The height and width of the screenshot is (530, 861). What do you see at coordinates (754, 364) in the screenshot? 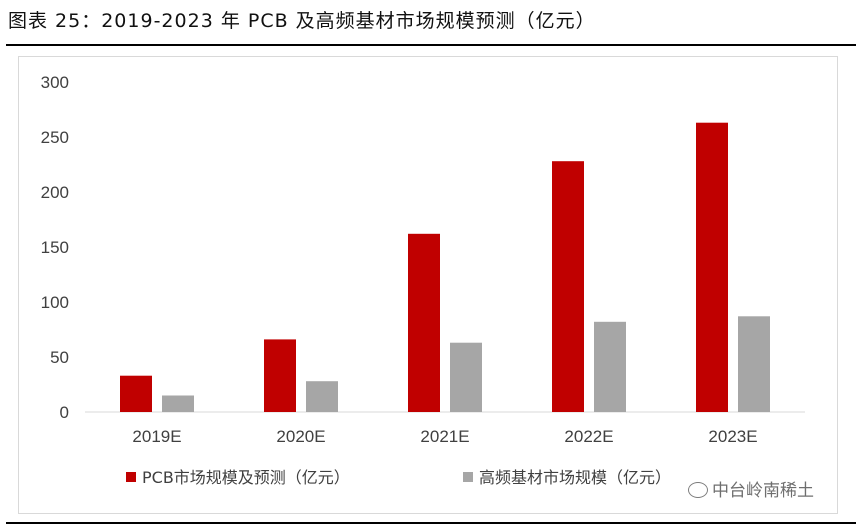
I see `bar-high-frequency-2023E` at bounding box center [754, 364].